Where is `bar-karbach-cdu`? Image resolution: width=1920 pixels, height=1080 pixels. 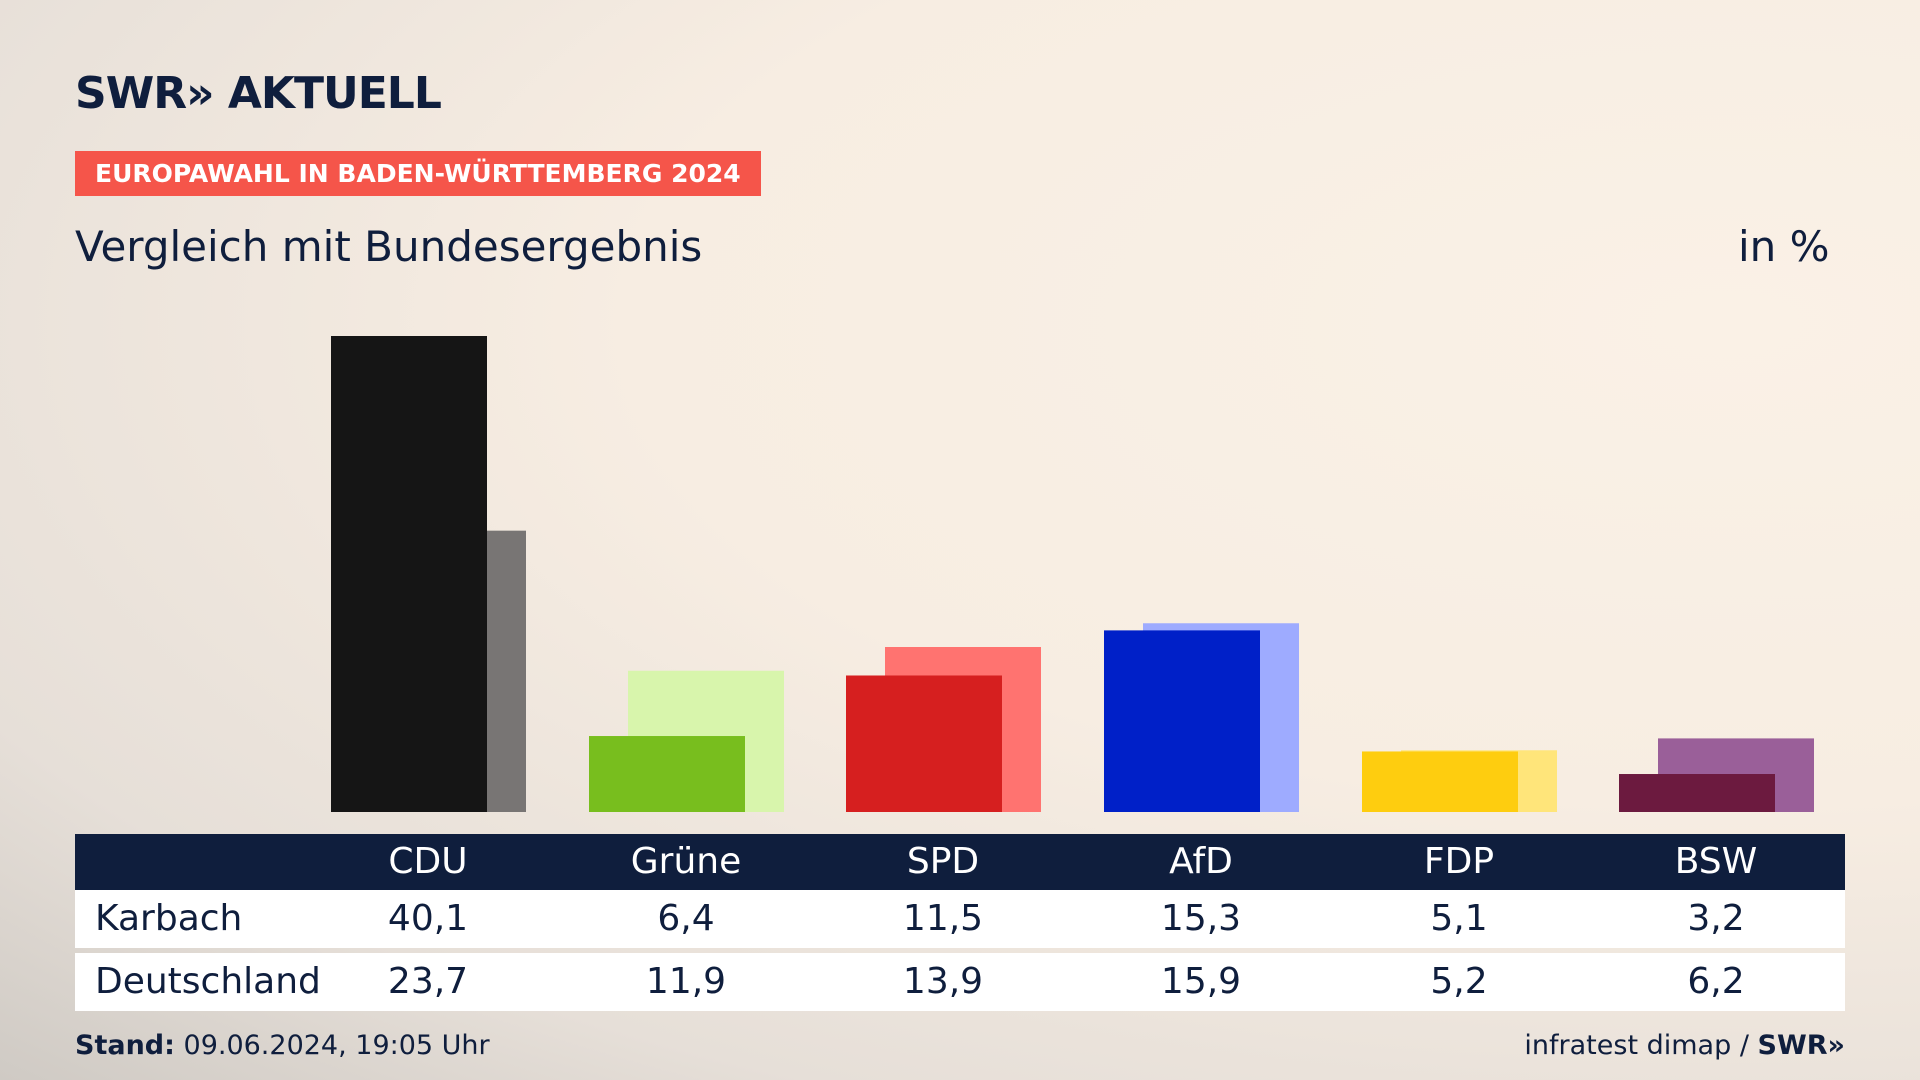 bar-karbach-cdu is located at coordinates (409, 574).